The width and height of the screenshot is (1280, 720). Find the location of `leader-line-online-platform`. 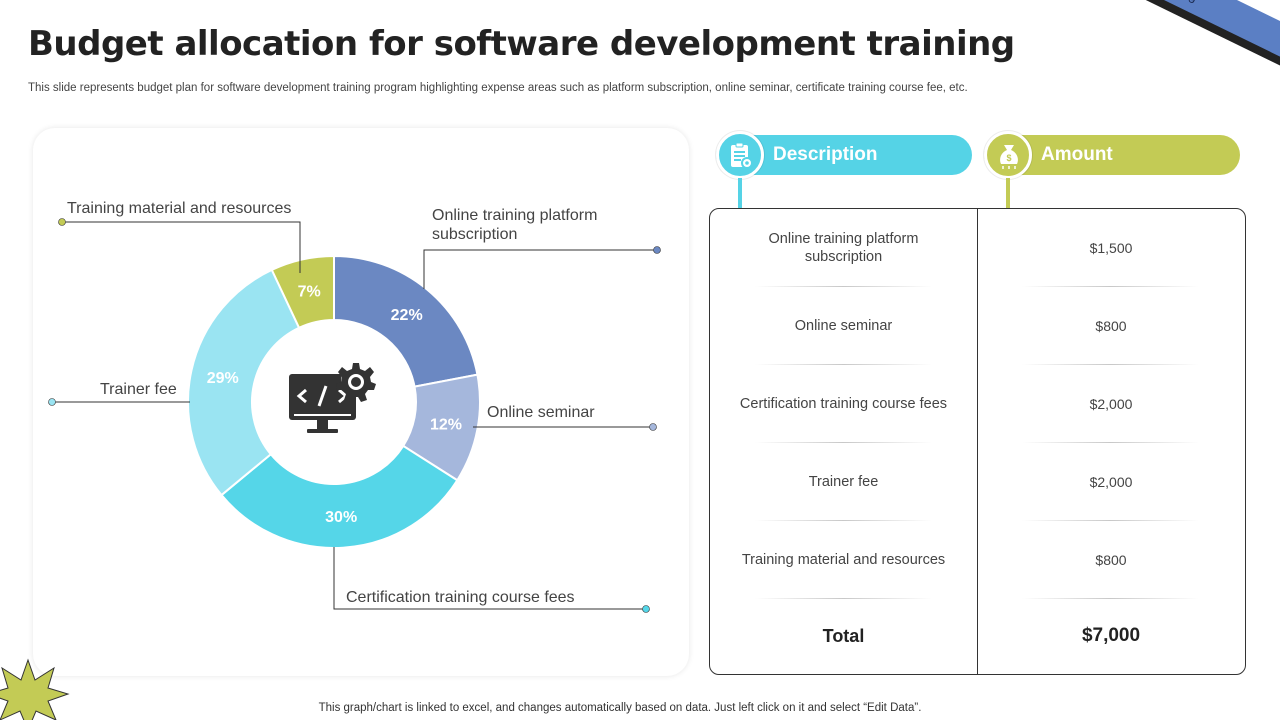

leader-line-online-platform is located at coordinates (540, 269).